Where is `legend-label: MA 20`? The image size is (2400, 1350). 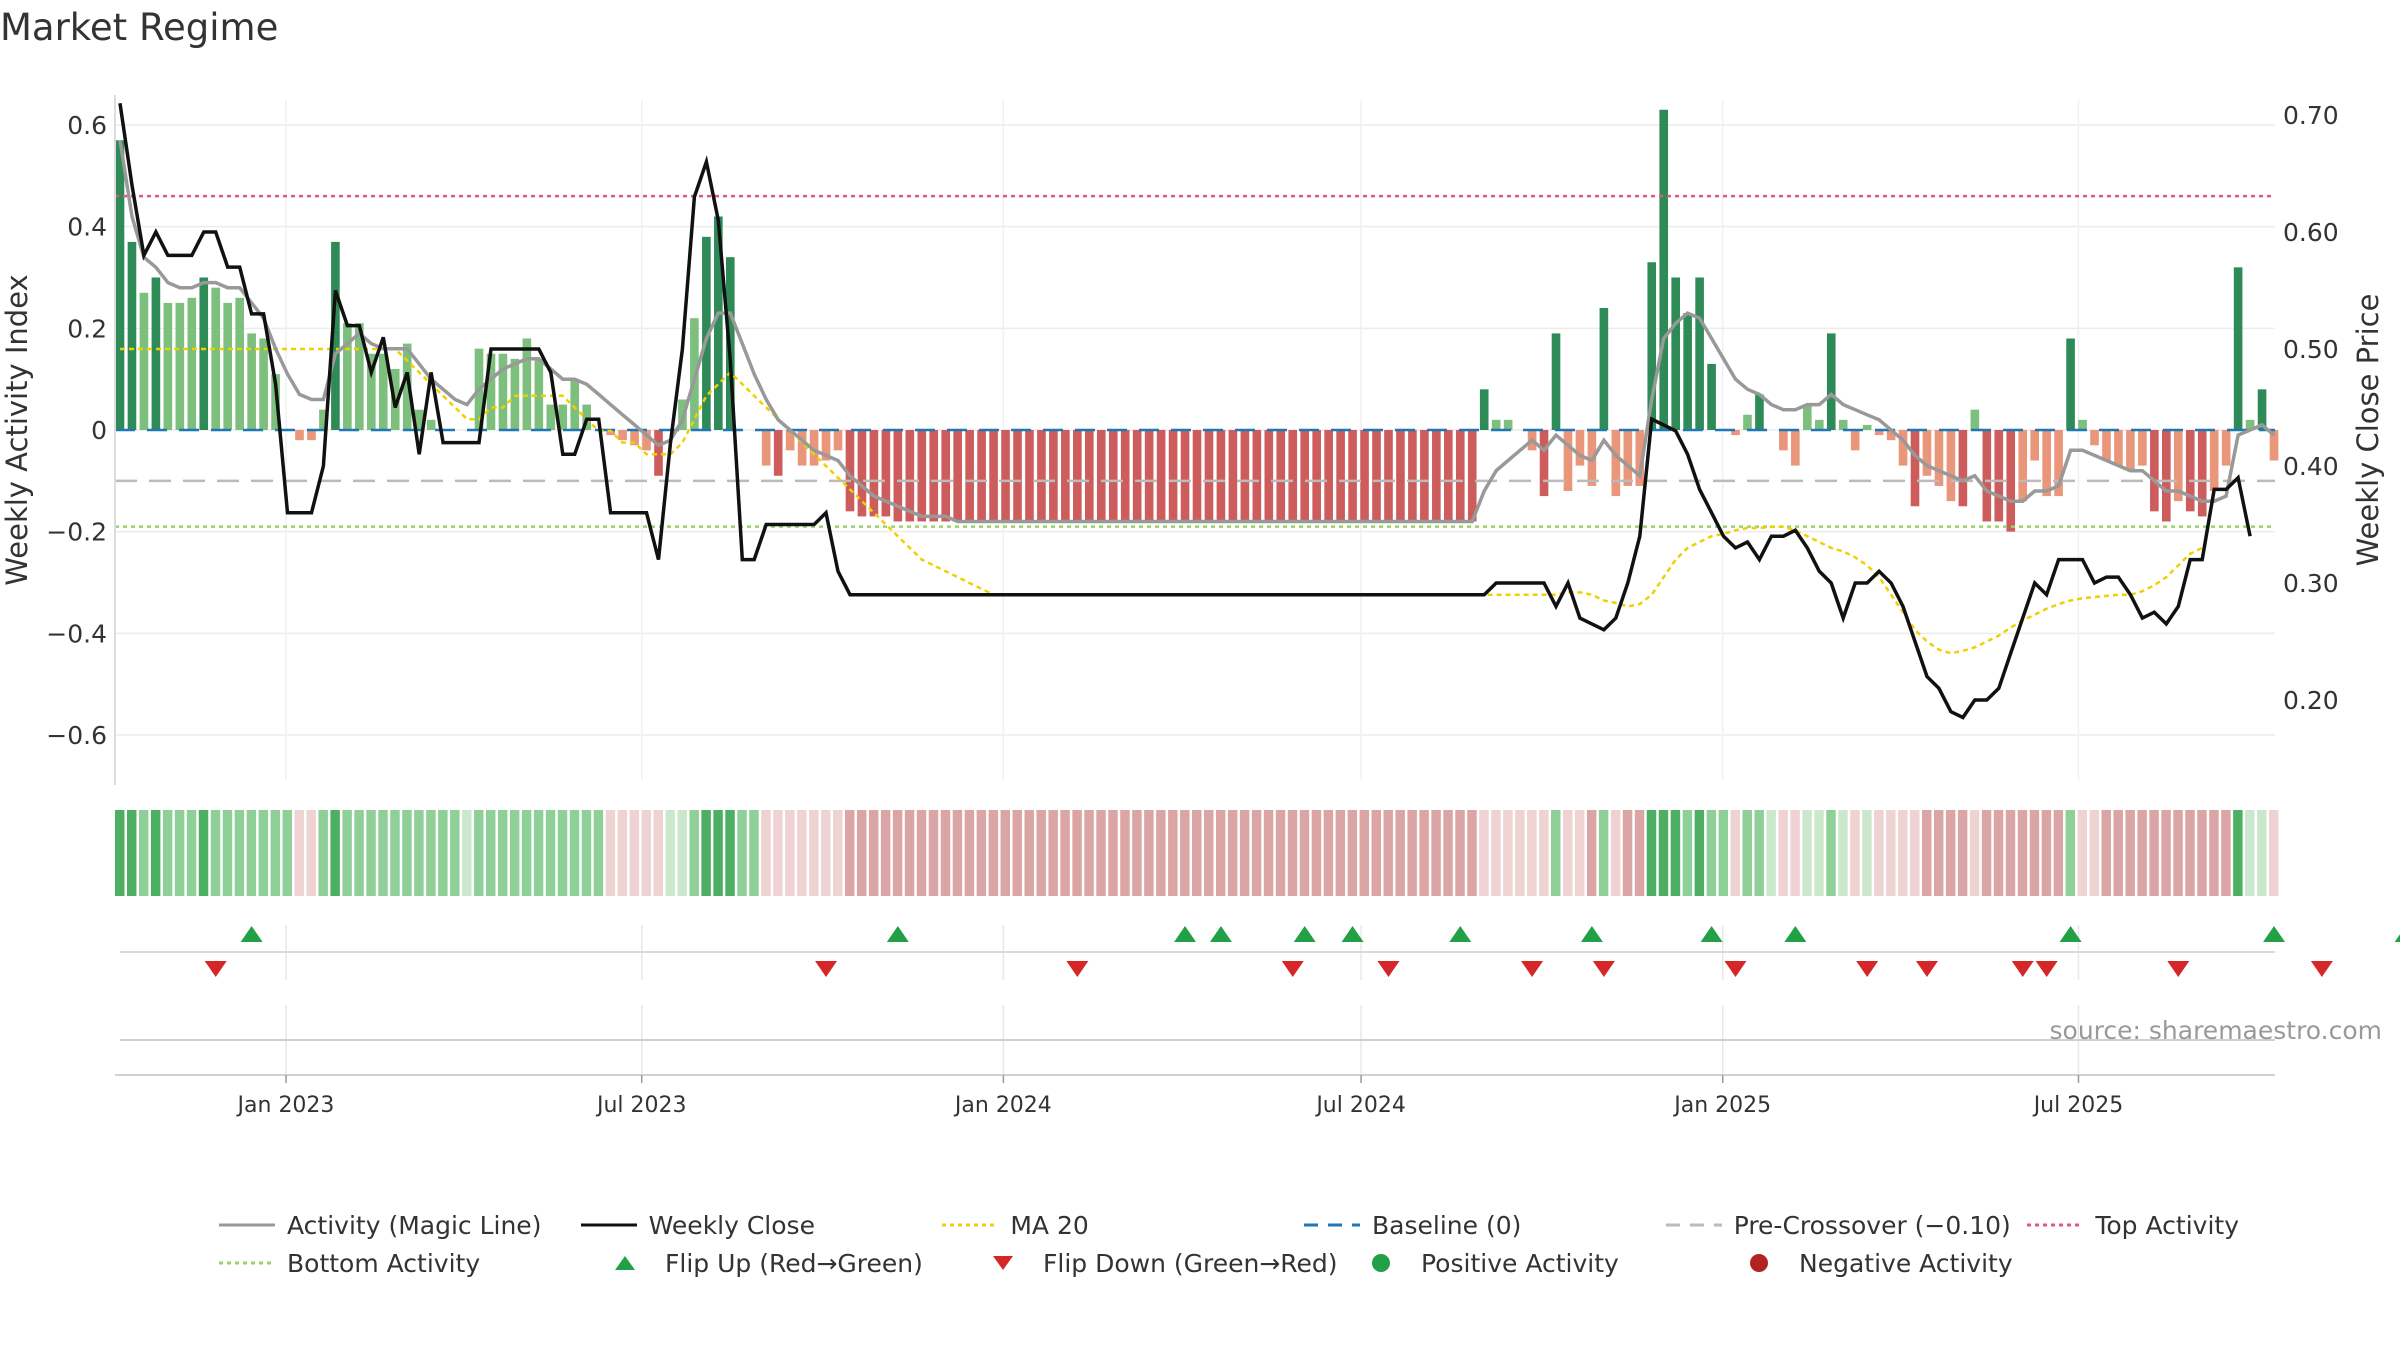 legend-label: MA 20 is located at coordinates (1049, 1225).